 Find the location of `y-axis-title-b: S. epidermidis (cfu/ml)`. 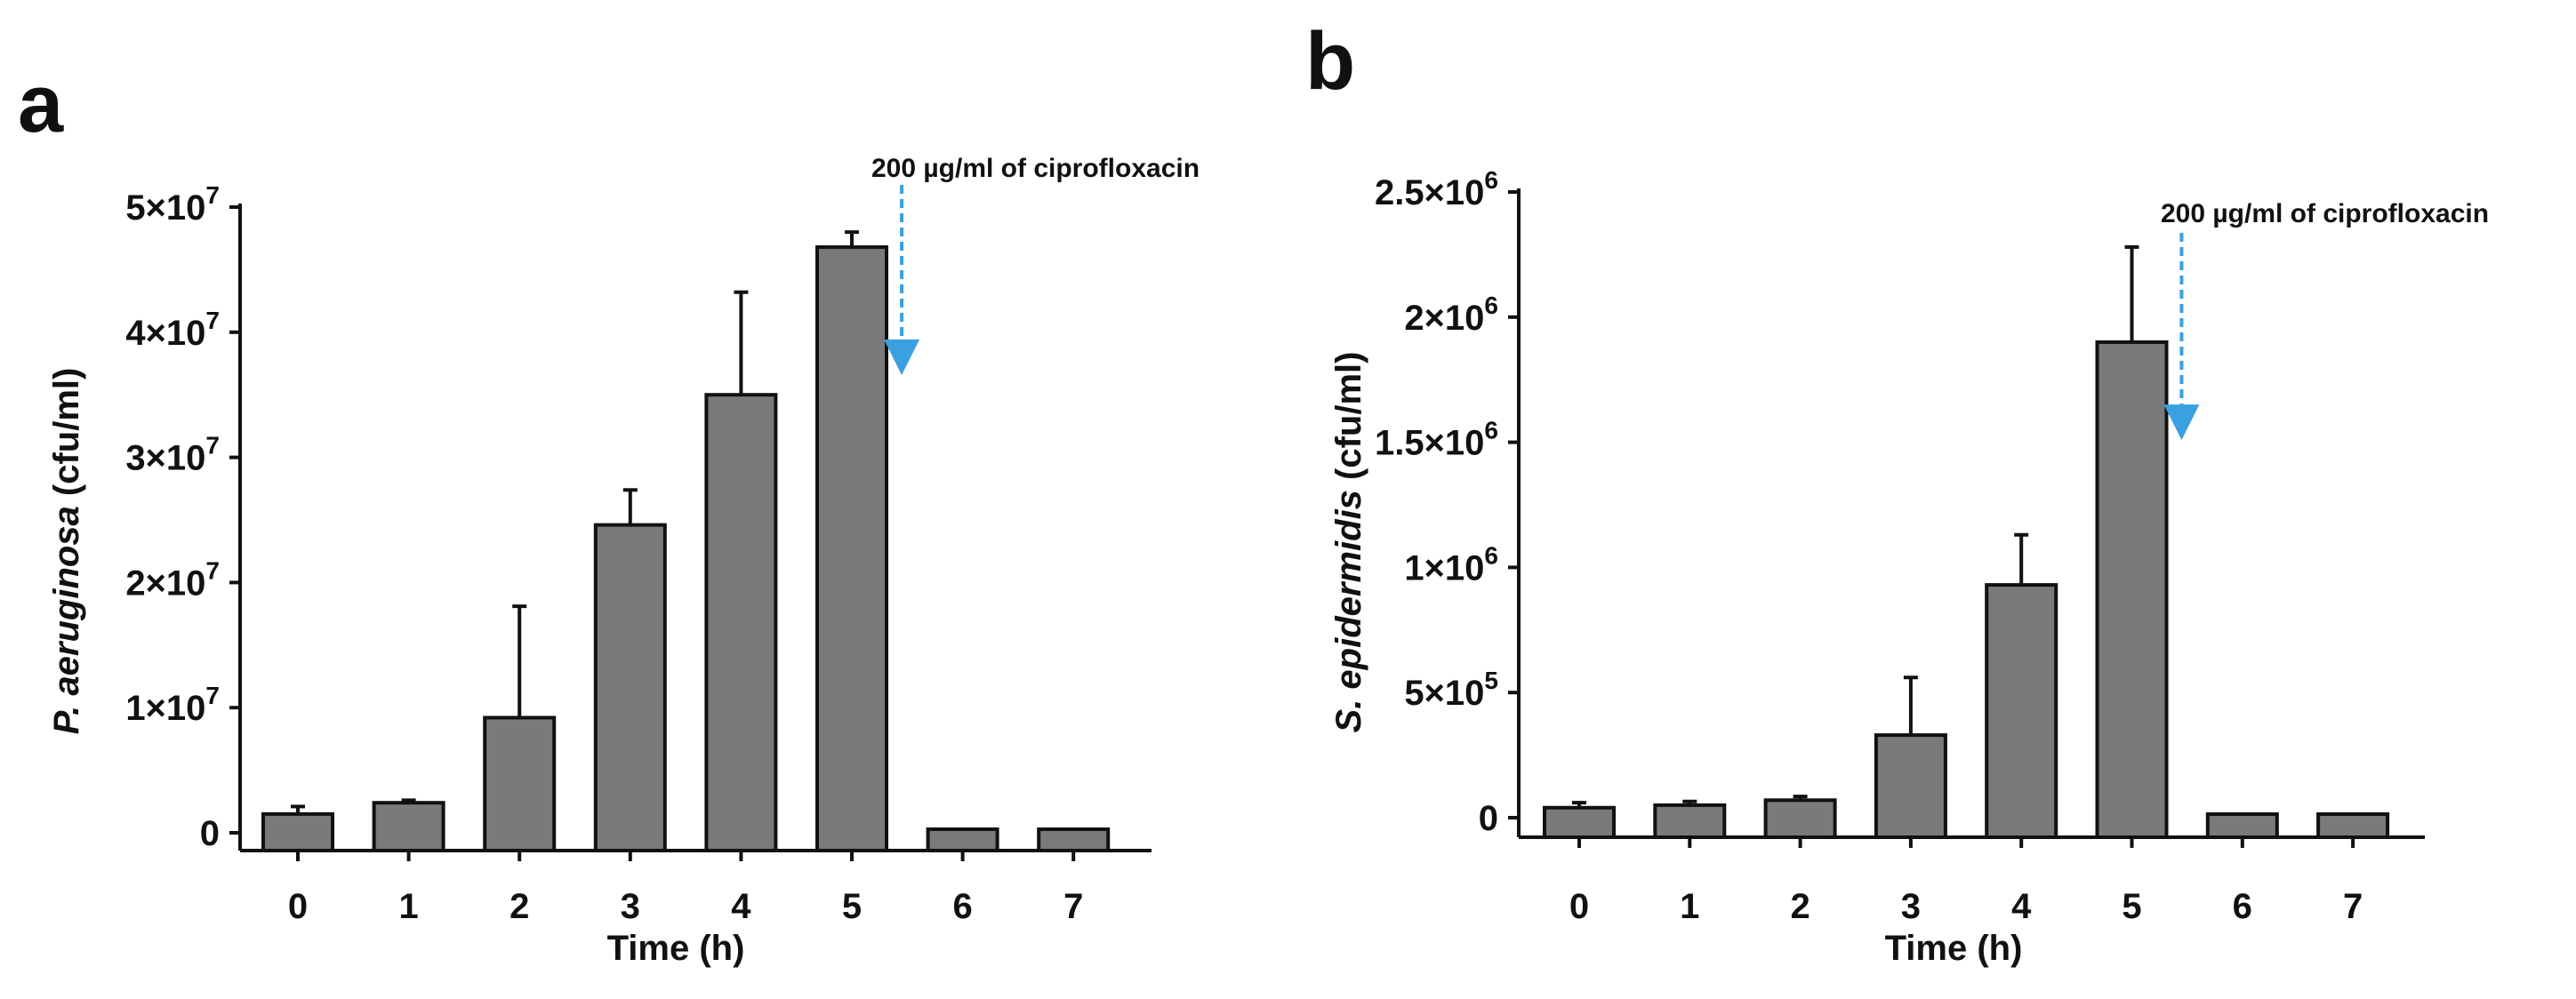

y-axis-title-b: S. epidermidis (cfu/ml) is located at coordinates (1348, 542).